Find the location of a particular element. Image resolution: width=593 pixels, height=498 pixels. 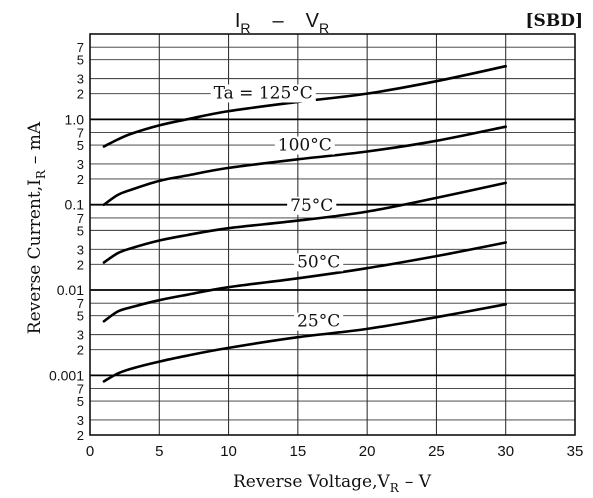

y-axis-label-unit: – mA is located at coordinates (35, 142).